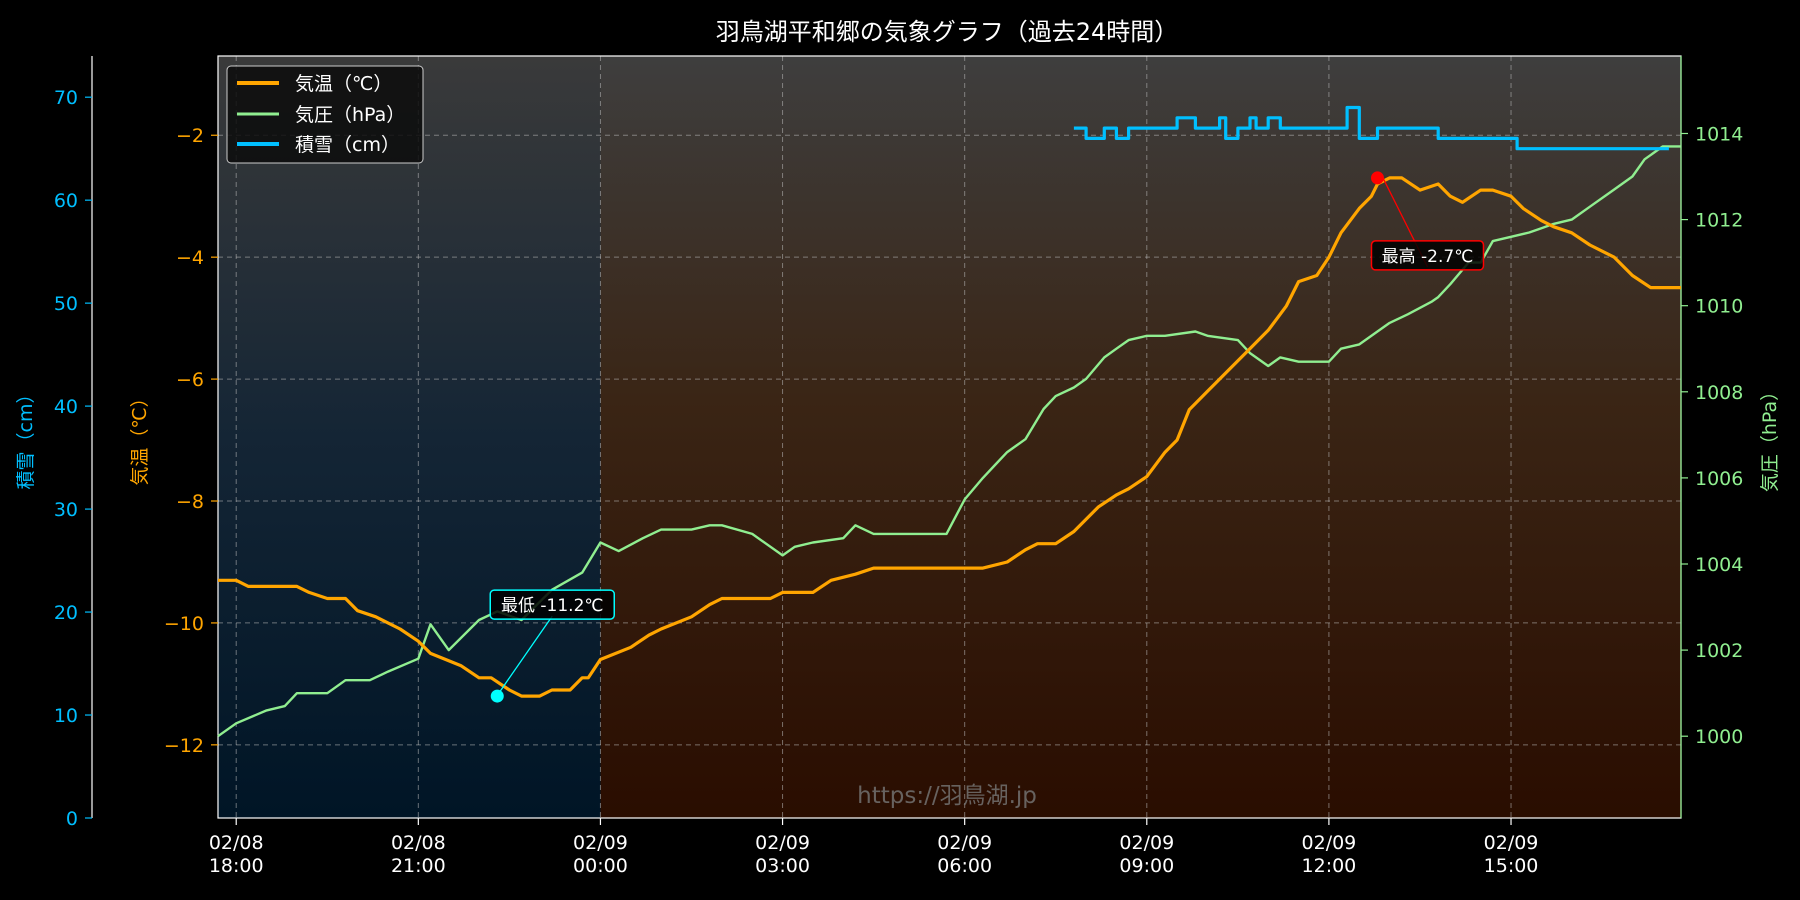  What do you see at coordinates (1719, 134) in the screenshot?
I see `pressure-tick-label: 1014` at bounding box center [1719, 134].